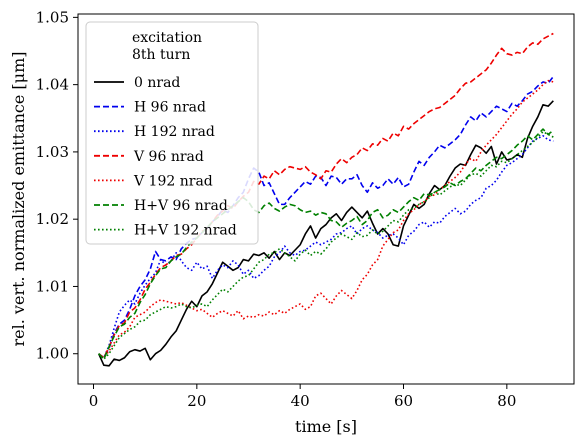  What do you see at coordinates (52, 286) in the screenshot?
I see `y-tick-label: 1.01` at bounding box center [52, 286].